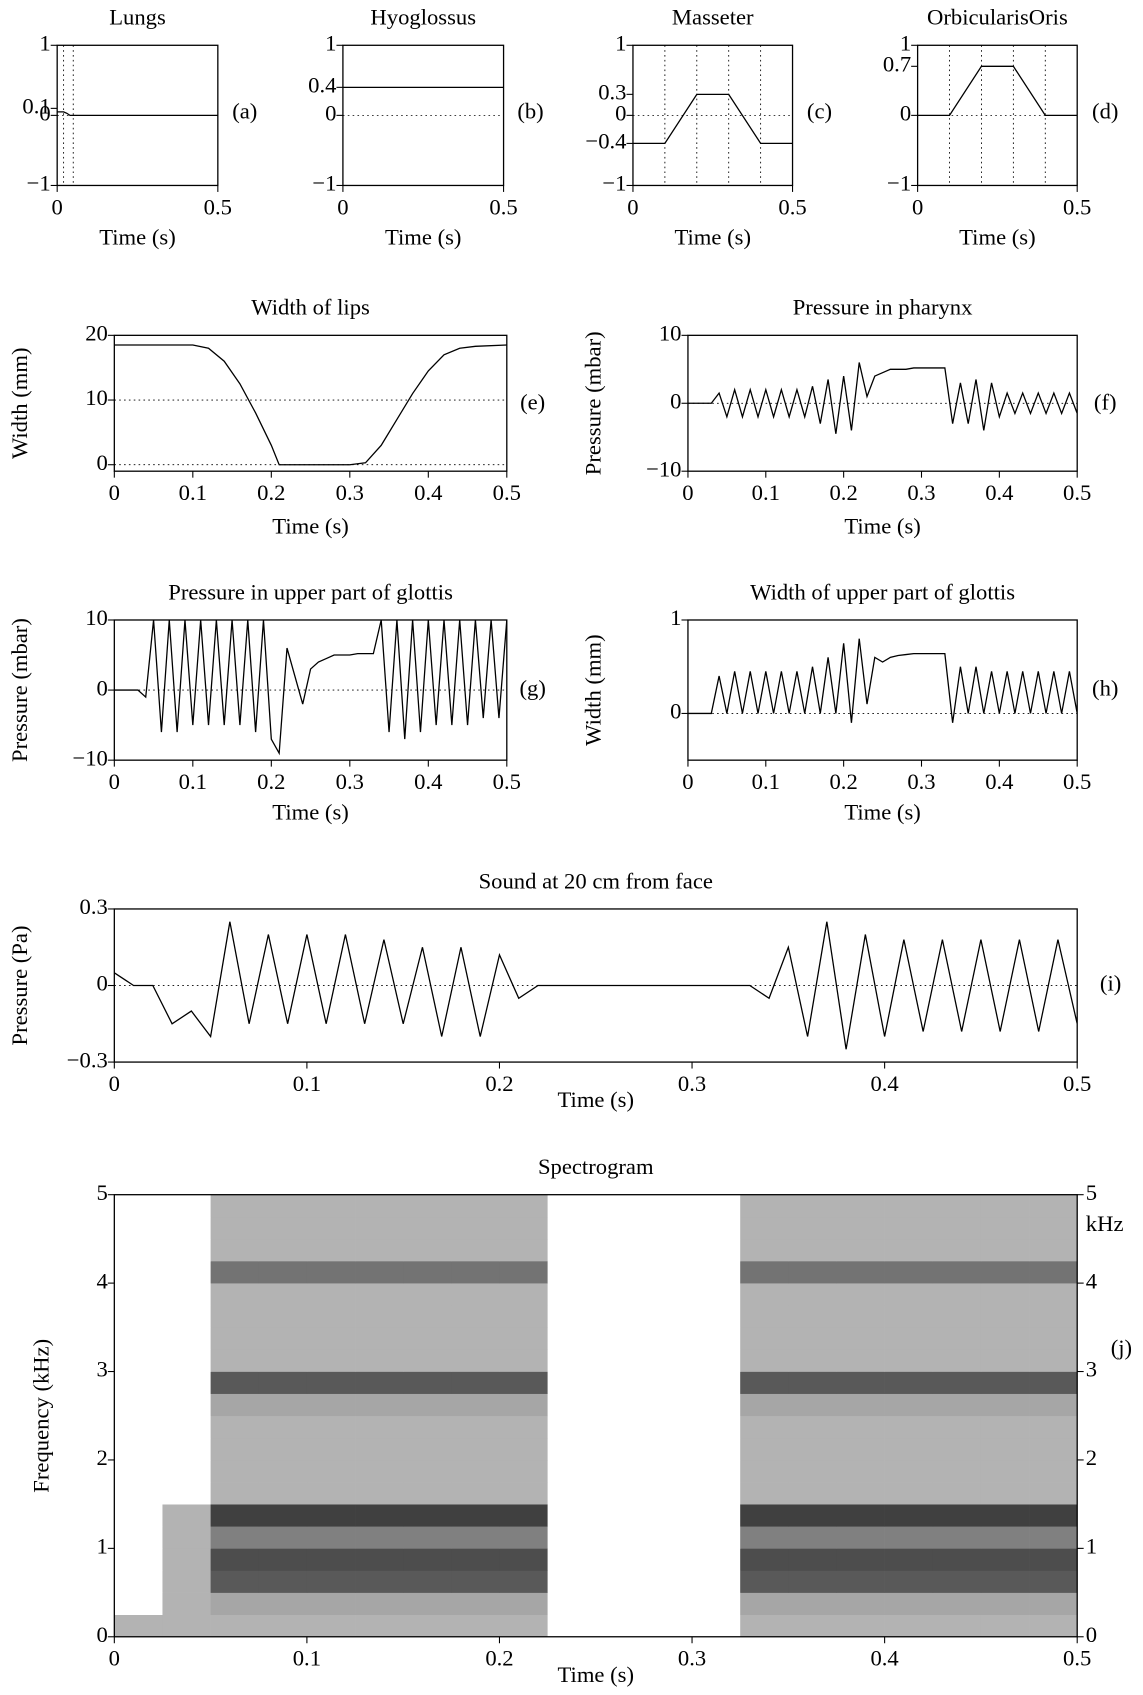  Describe the element at coordinates (596, 880) in the screenshot. I see `chart-title: Sound at 20 cm from face` at that location.